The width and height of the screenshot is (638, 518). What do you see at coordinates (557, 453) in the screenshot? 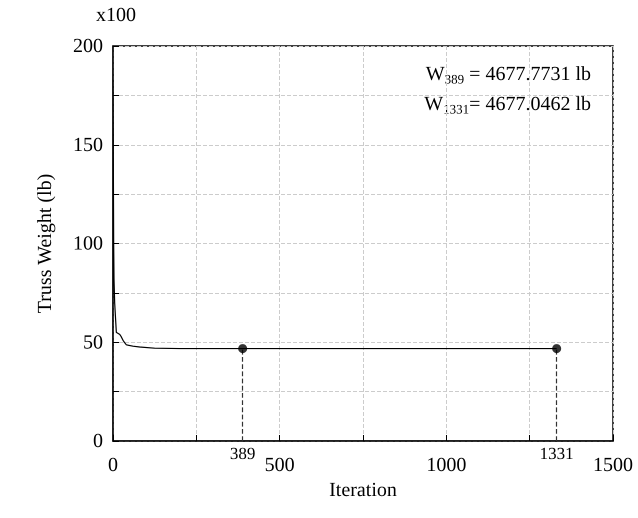
I see `ref-line-label: 1331` at bounding box center [557, 453].